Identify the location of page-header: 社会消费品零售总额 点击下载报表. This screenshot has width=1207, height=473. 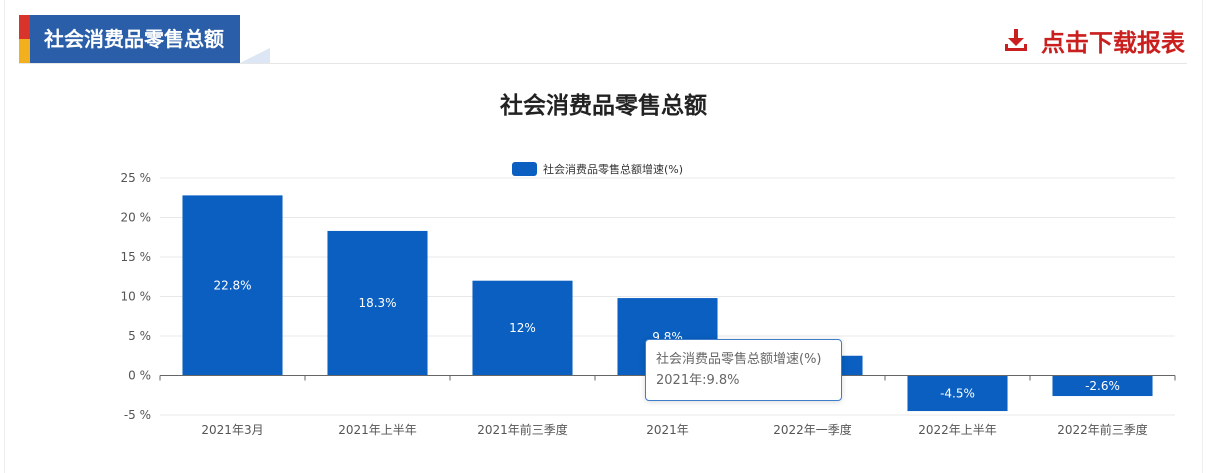
(603, 32).